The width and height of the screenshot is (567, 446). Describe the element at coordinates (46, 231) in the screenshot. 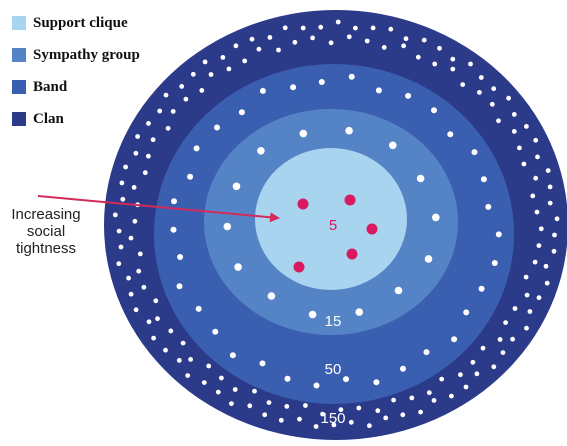

I see `annotation-line: social` at that location.